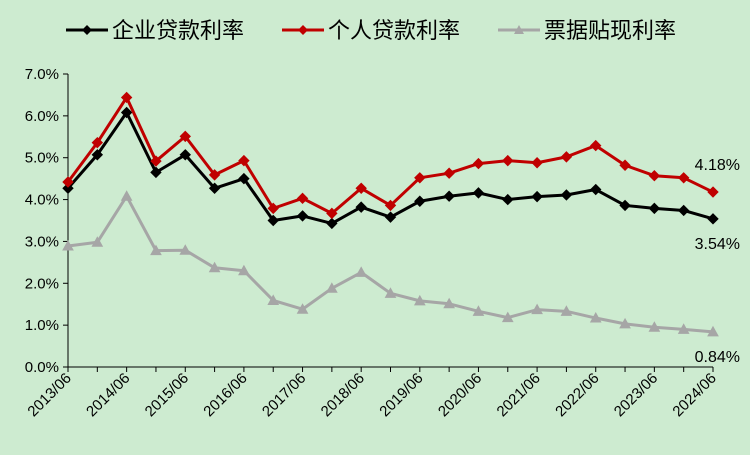 The width and height of the screenshot is (750, 455). Describe the element at coordinates (717, 244) in the screenshot. I see `end-value-label: 3.54%` at that location.